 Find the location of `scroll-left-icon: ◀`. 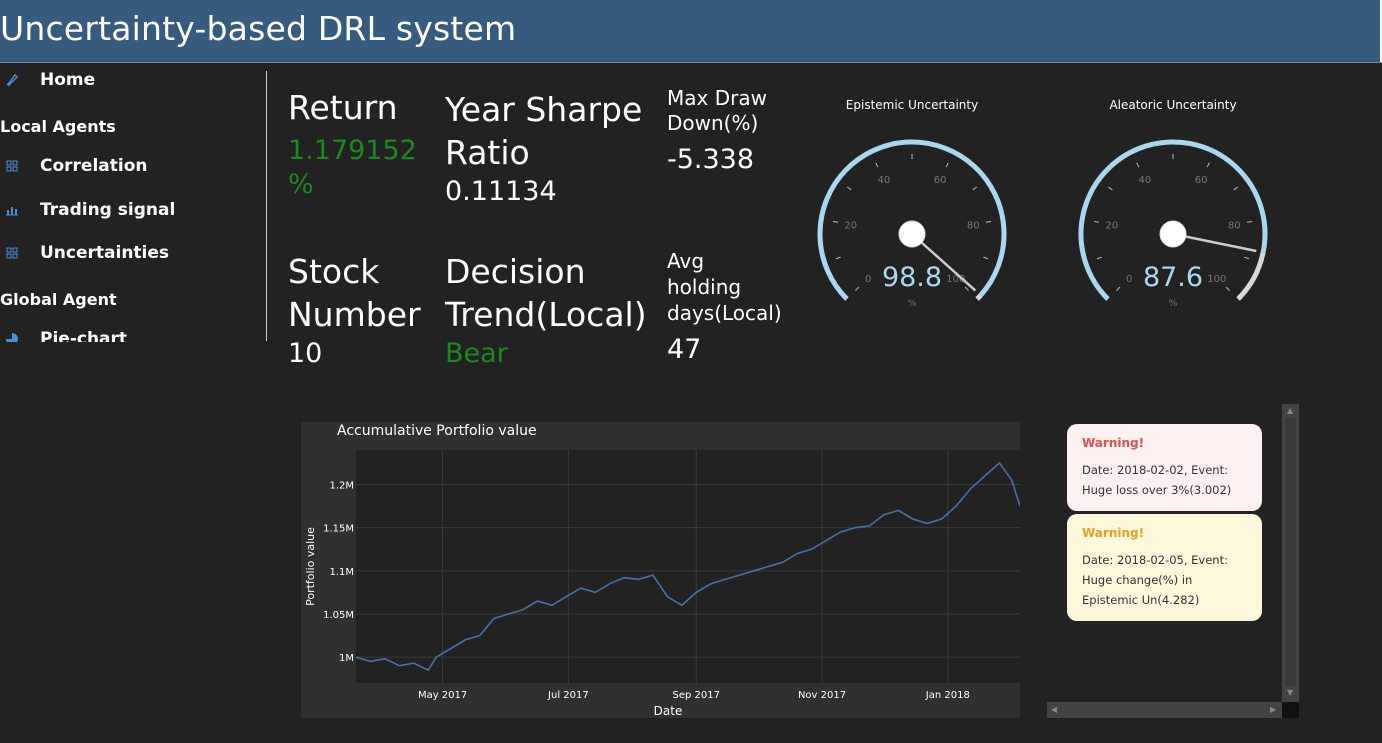

scroll-left-icon: ◀ is located at coordinates (1054, 709).